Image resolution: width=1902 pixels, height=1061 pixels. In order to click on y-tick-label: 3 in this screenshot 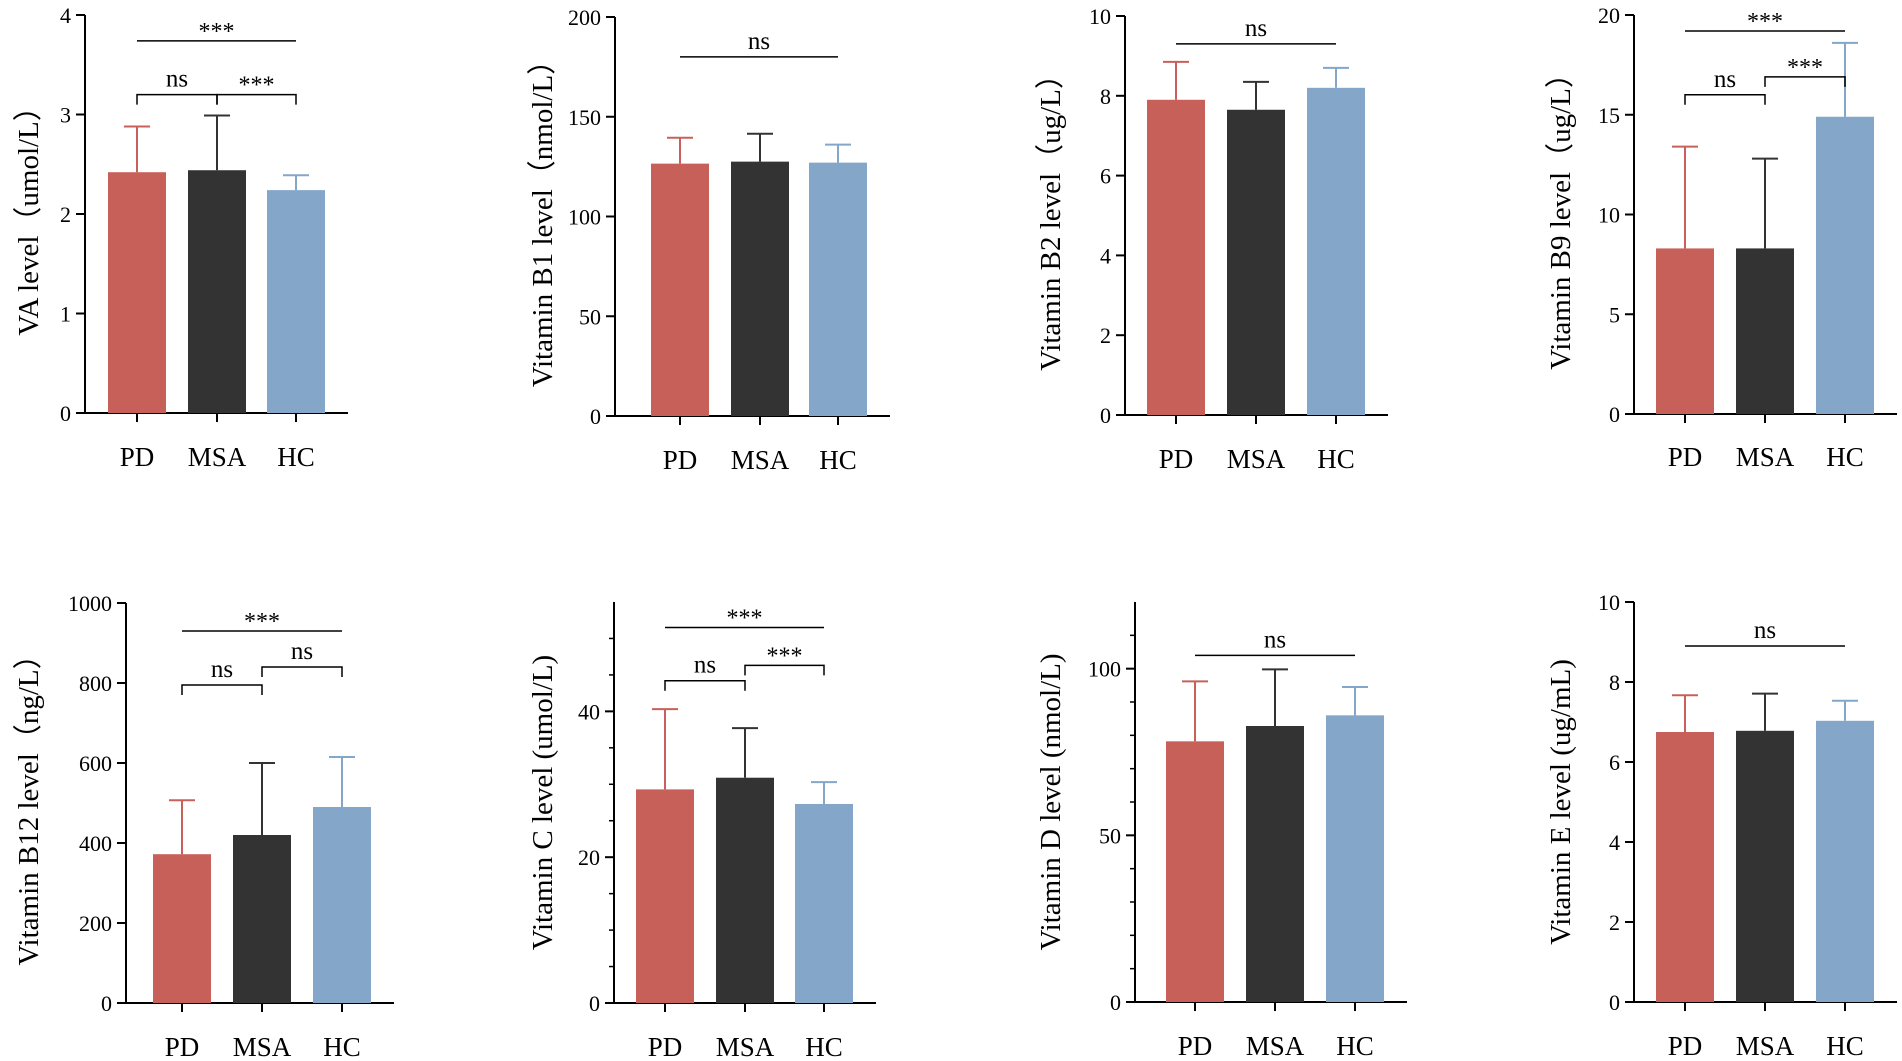, I will do `click(65, 115)`.